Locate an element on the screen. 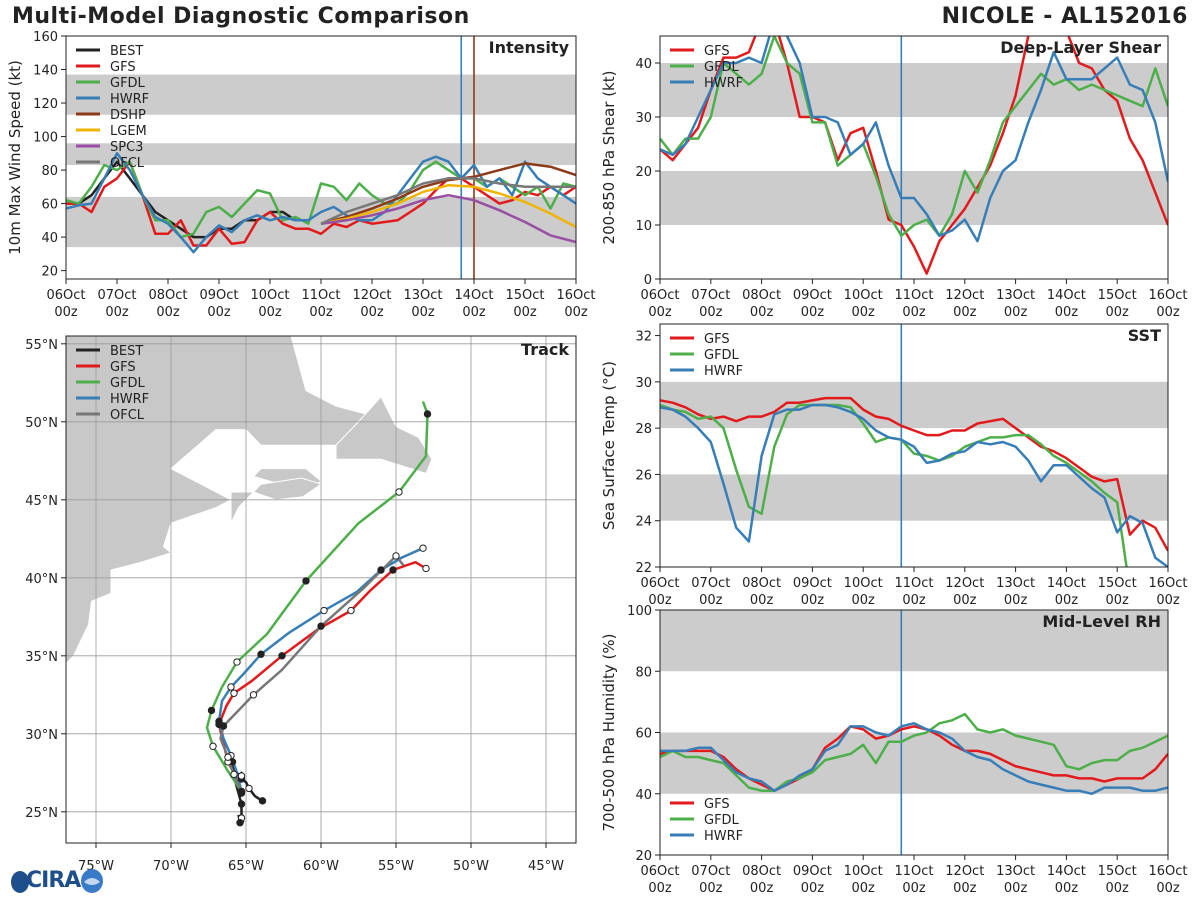 The image size is (1200, 900). y-tick-label: 55°N is located at coordinates (41, 345).